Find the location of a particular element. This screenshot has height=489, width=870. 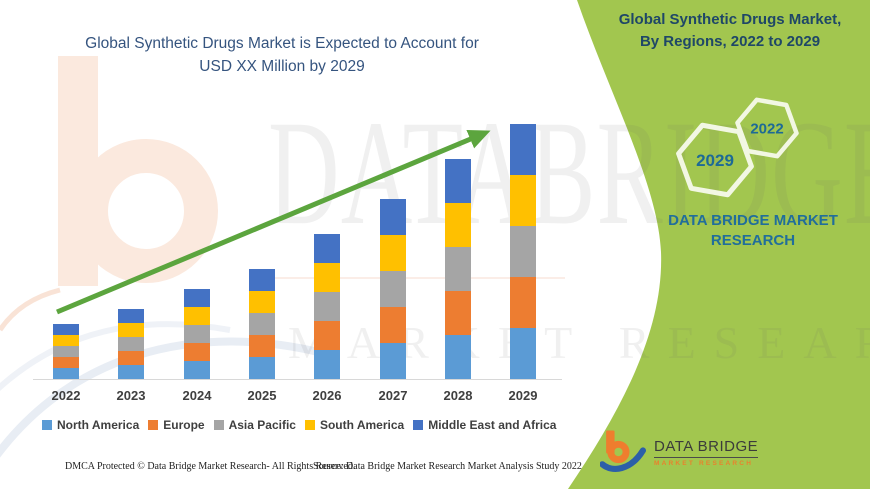

bar-2024 is located at coordinates (197, 334).